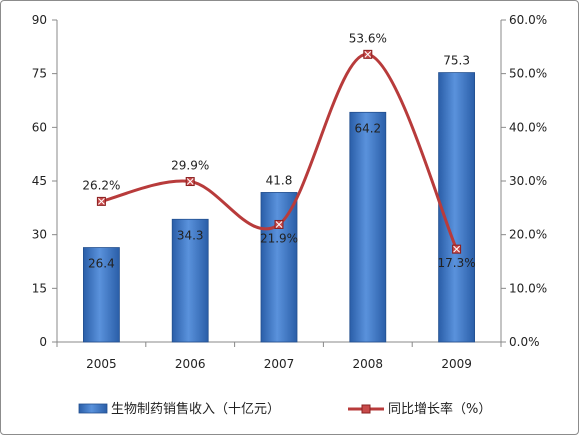 Image resolution: width=579 pixels, height=435 pixels. I want to click on left-tick-label: 75, so click(39, 74).